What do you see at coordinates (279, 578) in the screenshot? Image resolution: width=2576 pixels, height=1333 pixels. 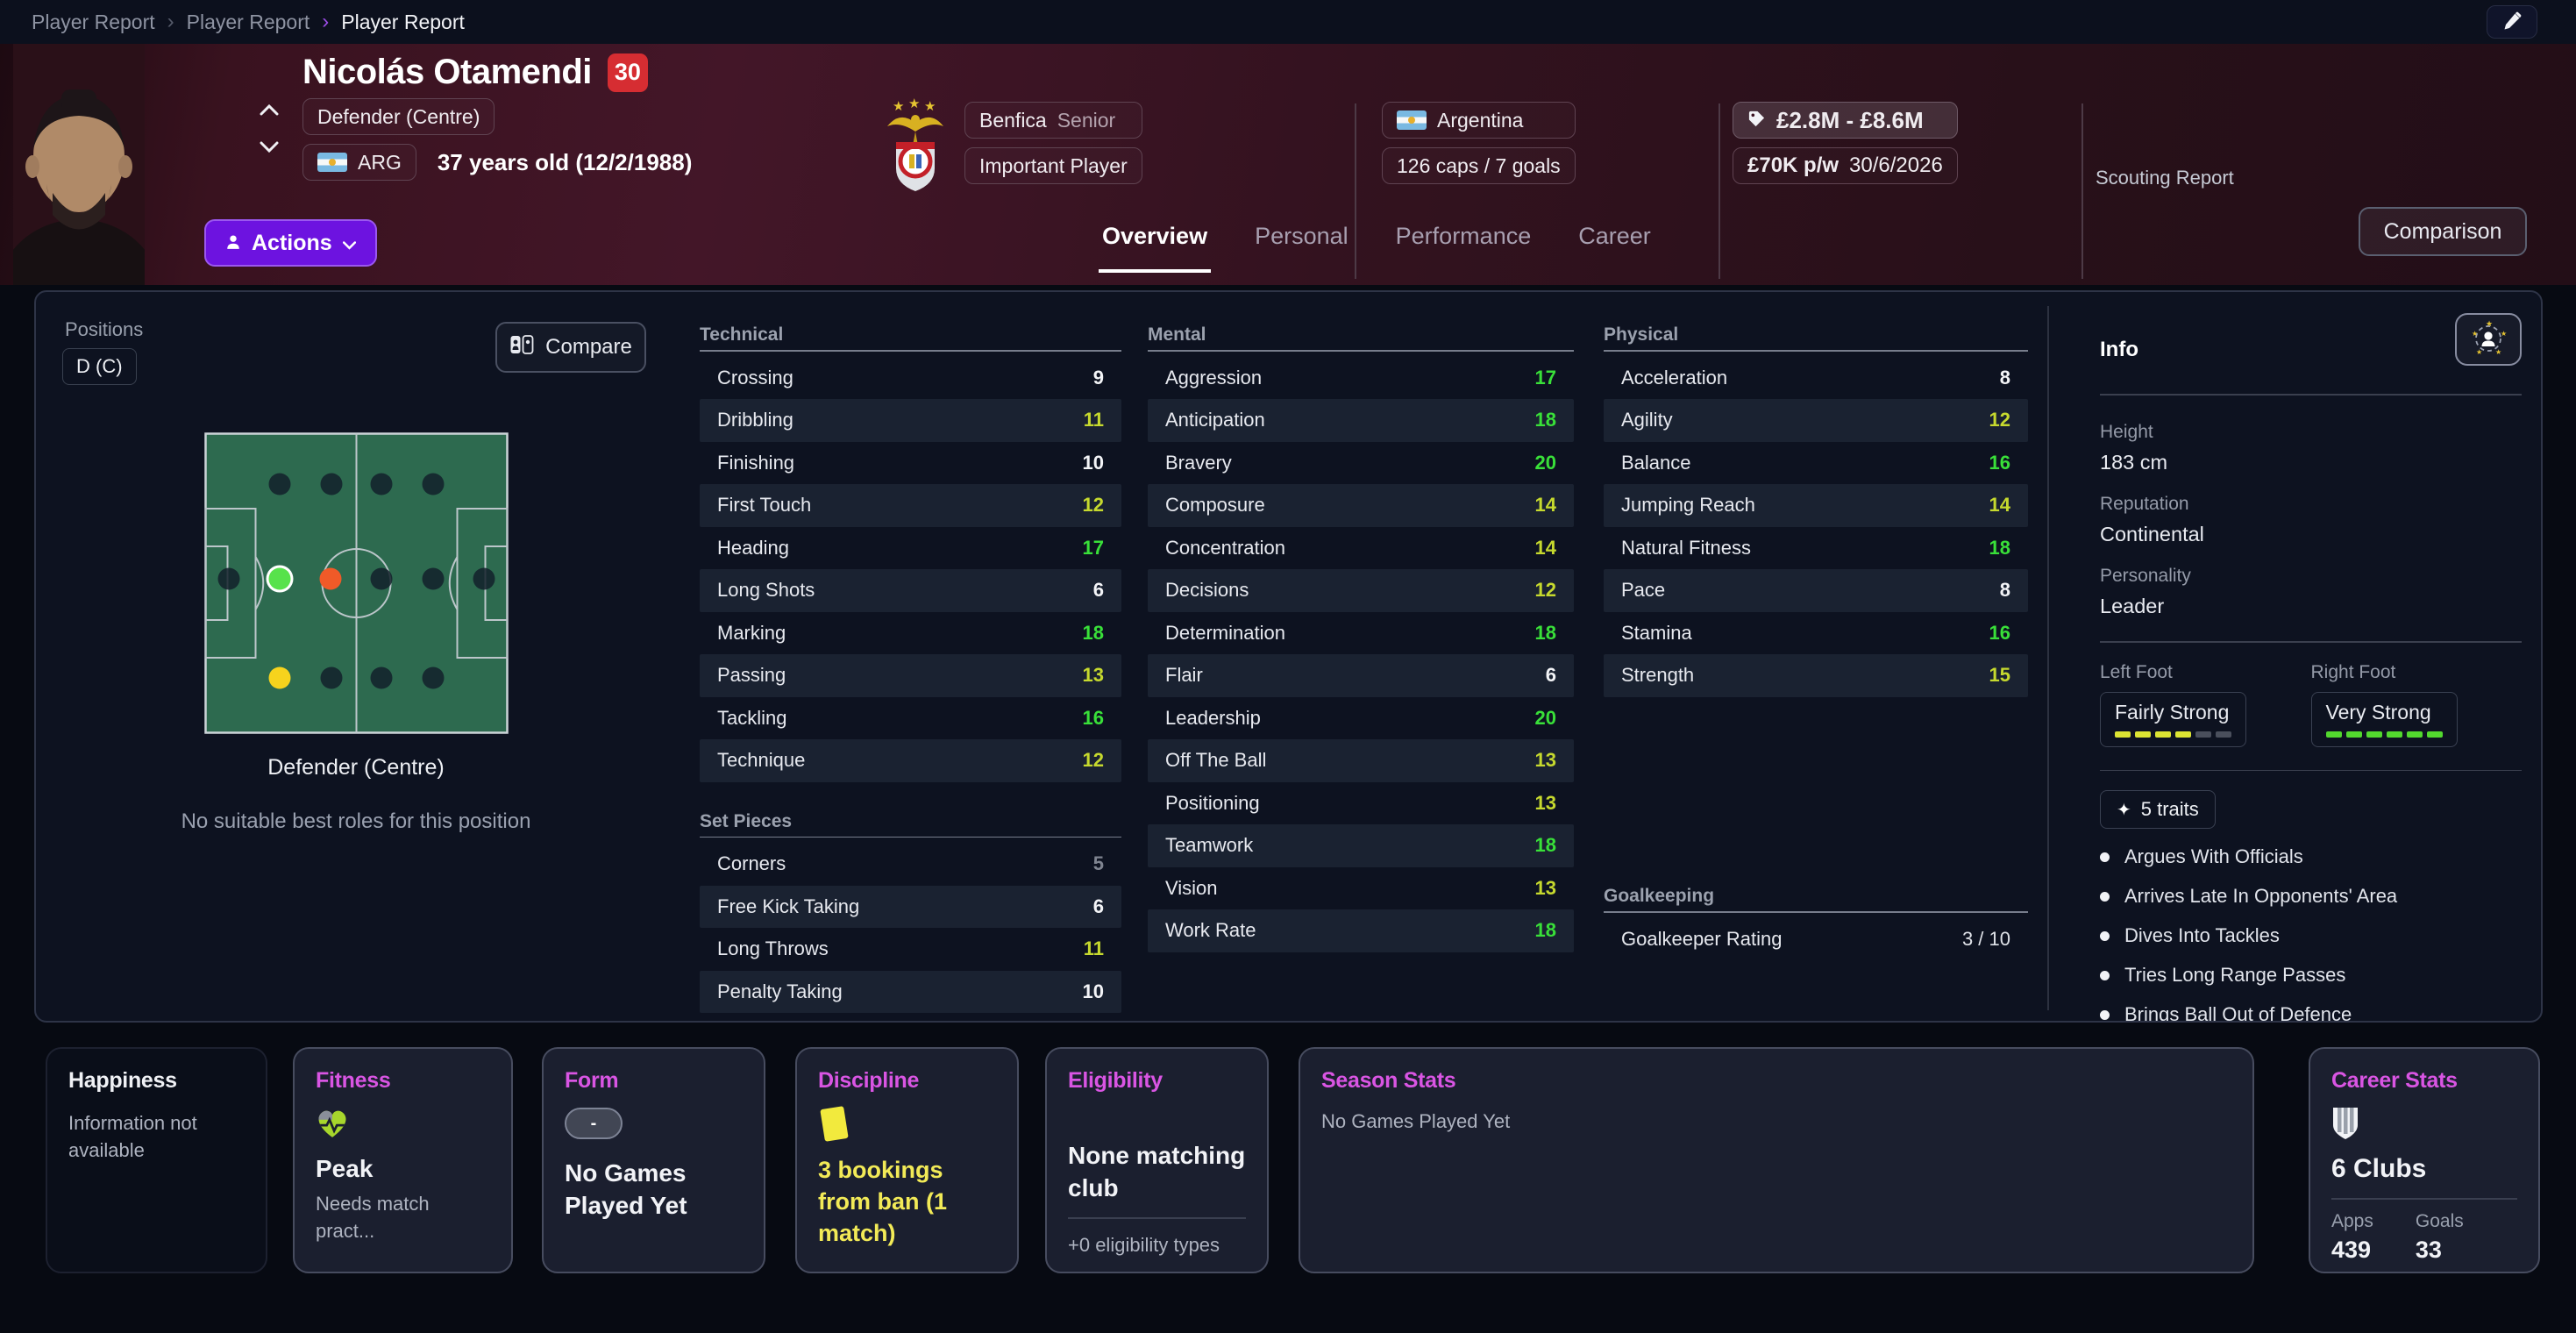 I see `position-dot-natural` at bounding box center [279, 578].